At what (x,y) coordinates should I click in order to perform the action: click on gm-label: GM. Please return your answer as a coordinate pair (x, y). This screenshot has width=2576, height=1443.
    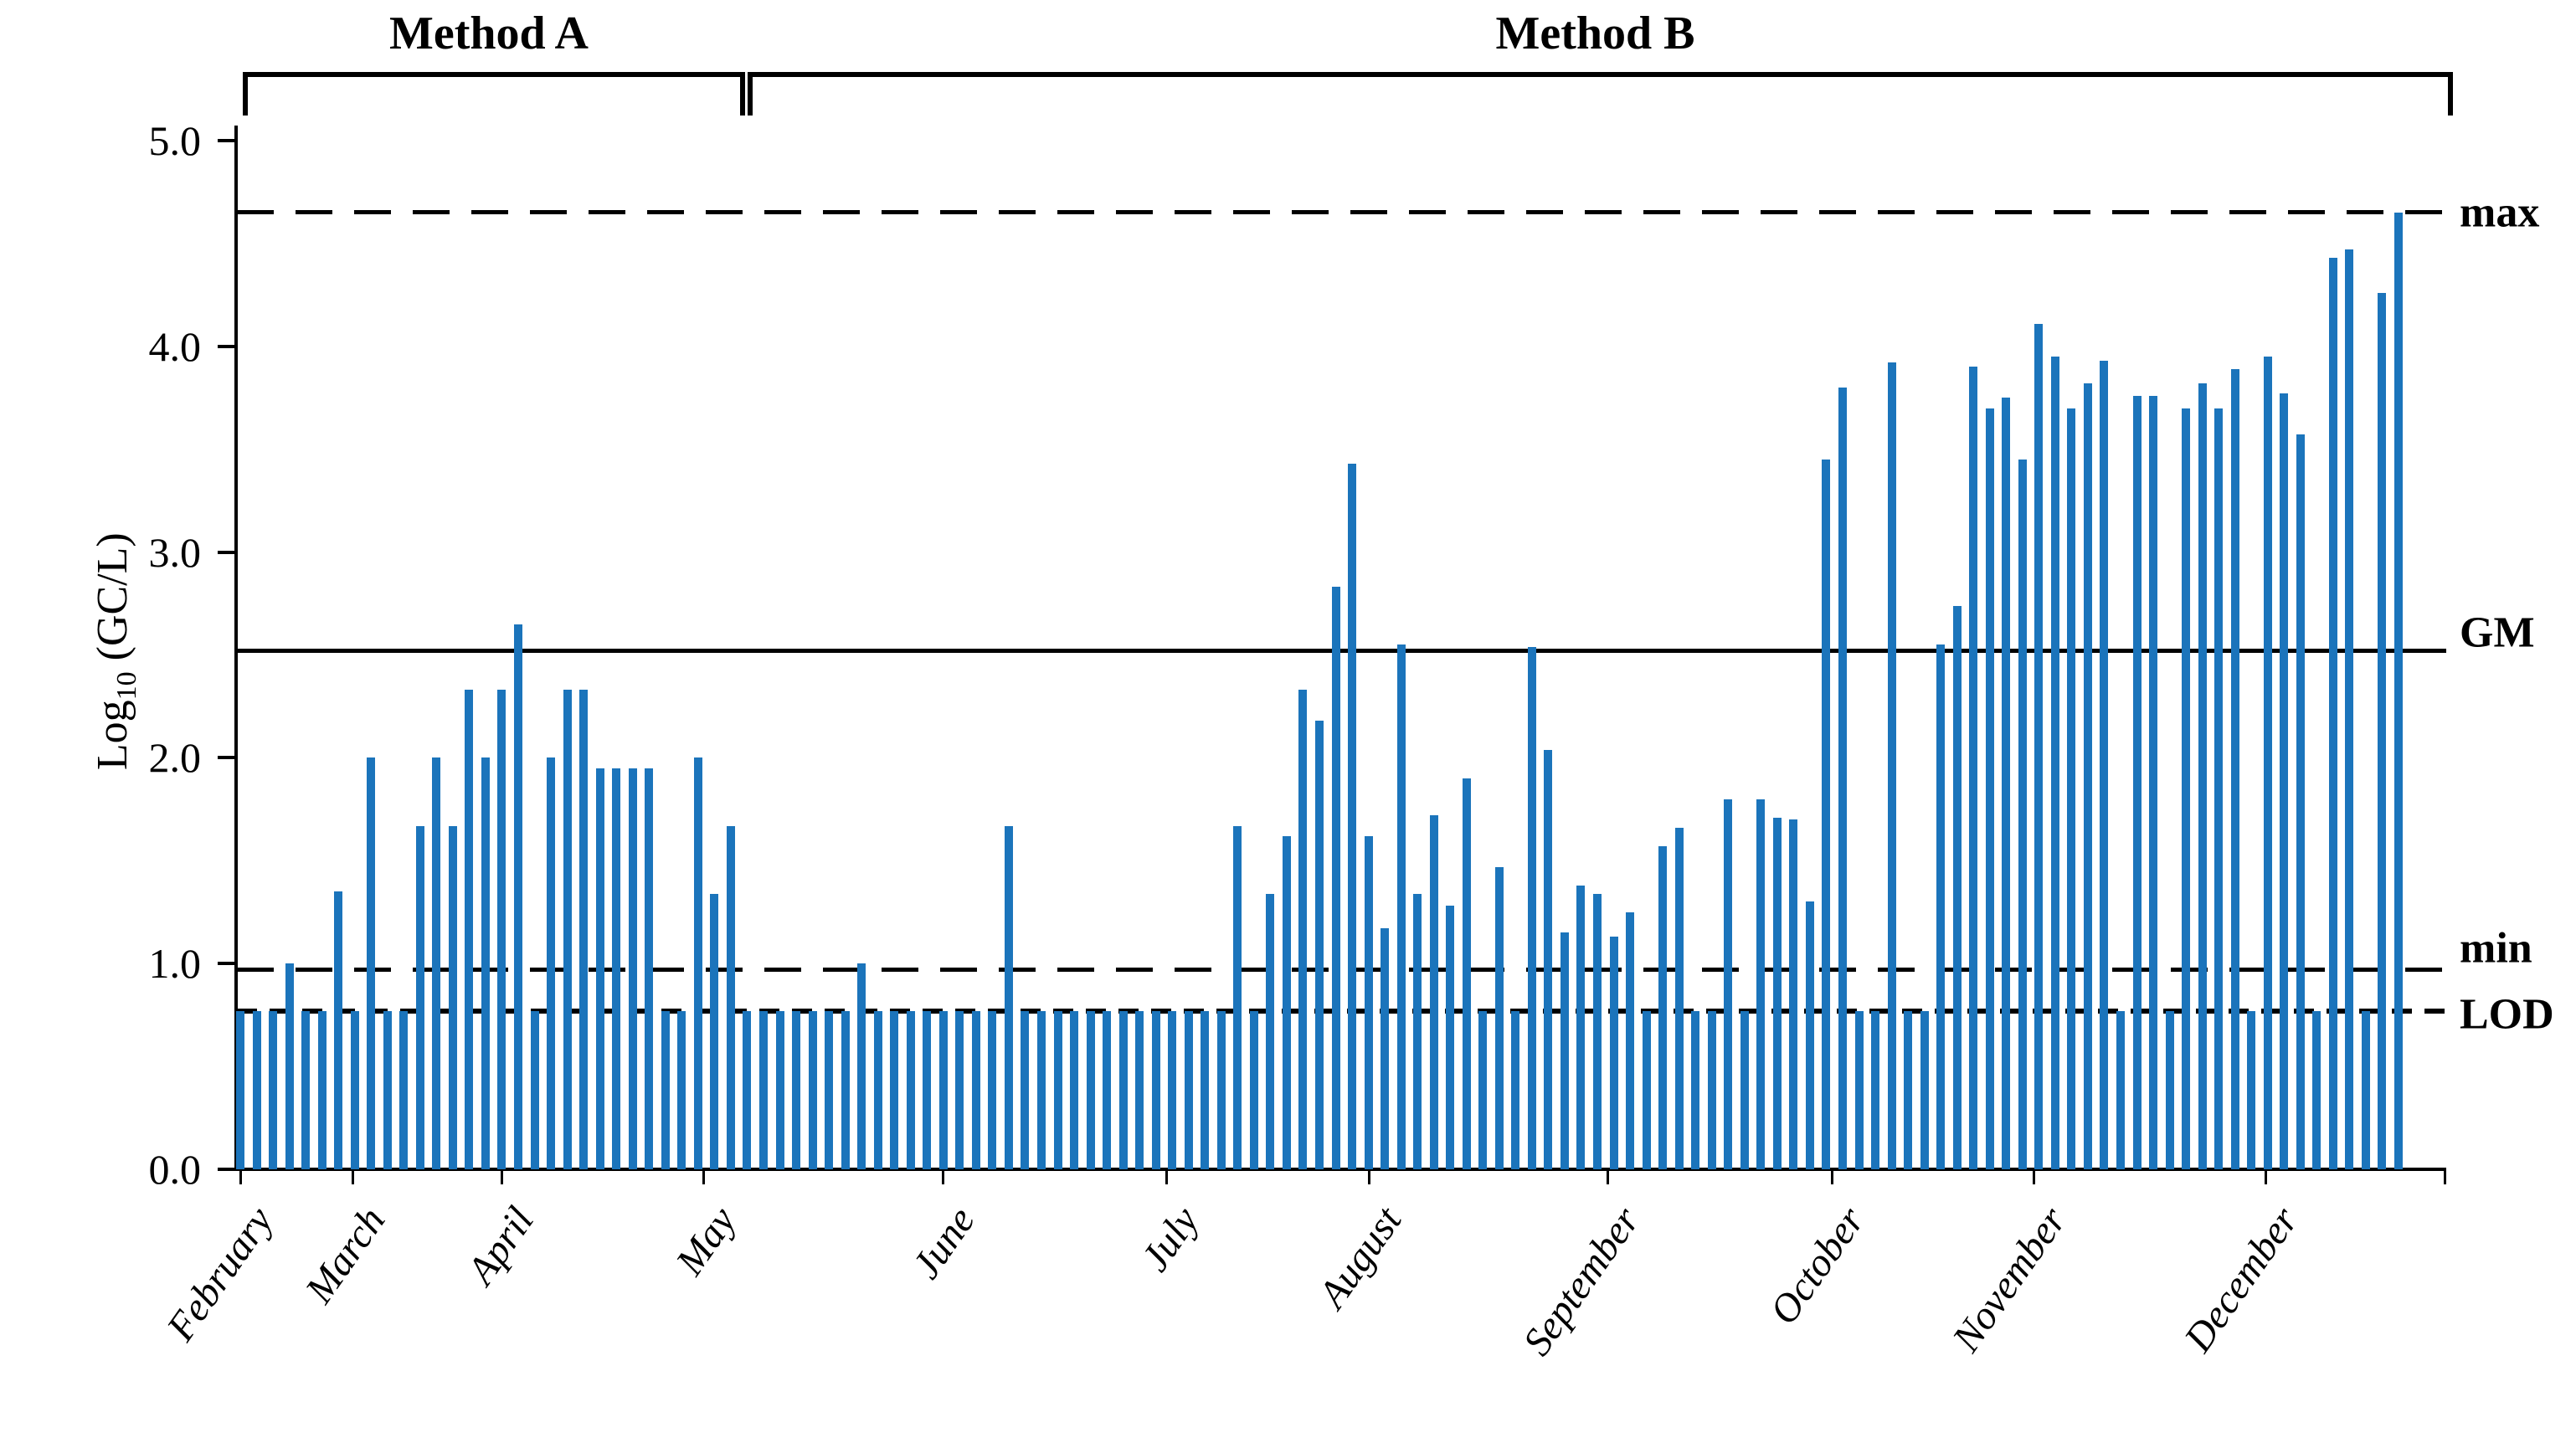
    Looking at the image, I should click on (2497, 633).